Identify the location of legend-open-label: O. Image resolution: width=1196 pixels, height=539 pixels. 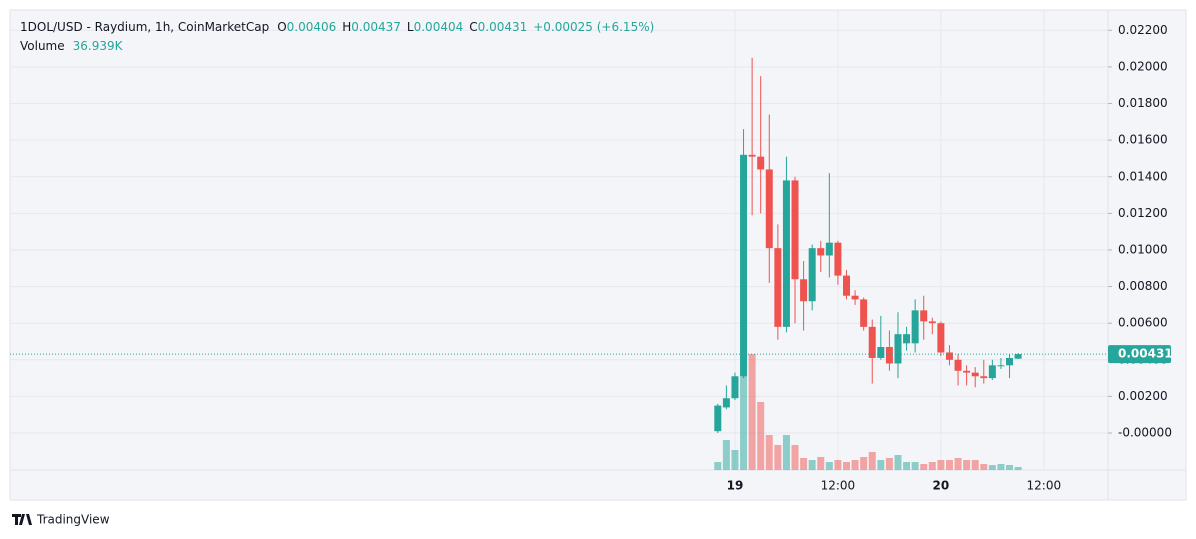
(281, 27).